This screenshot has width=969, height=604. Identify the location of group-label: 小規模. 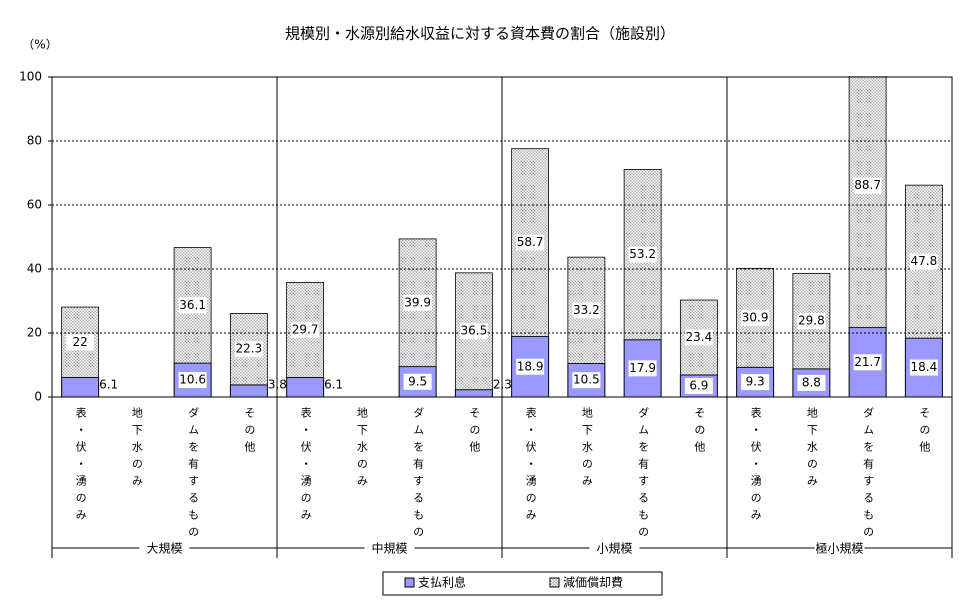
(614, 548).